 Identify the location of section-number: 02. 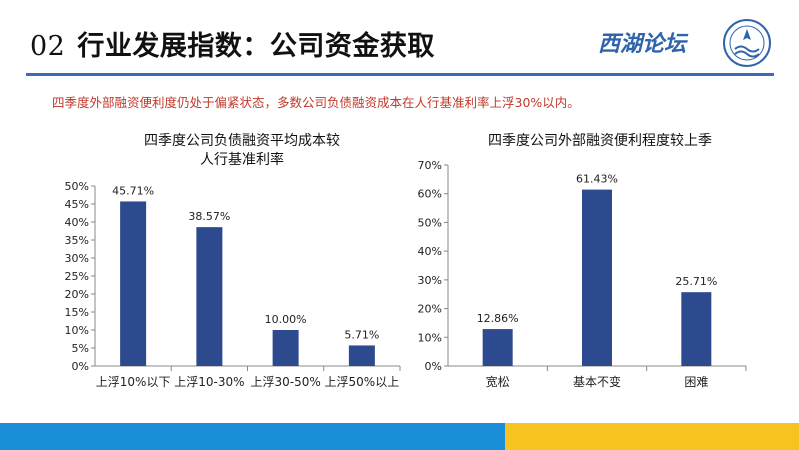
(48, 46).